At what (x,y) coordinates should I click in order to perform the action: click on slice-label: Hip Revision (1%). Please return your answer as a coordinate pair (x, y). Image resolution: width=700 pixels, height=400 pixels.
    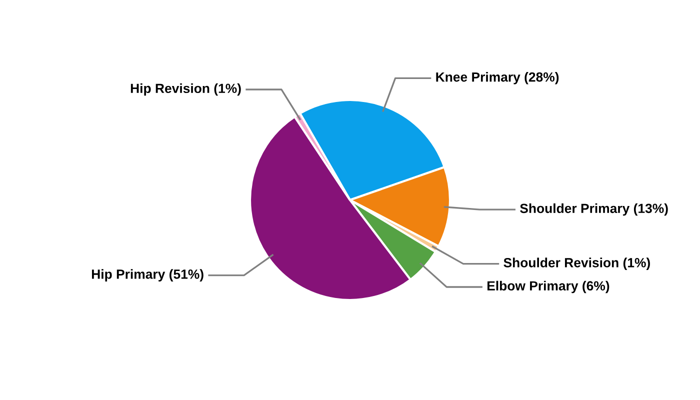
    Looking at the image, I should click on (185, 89).